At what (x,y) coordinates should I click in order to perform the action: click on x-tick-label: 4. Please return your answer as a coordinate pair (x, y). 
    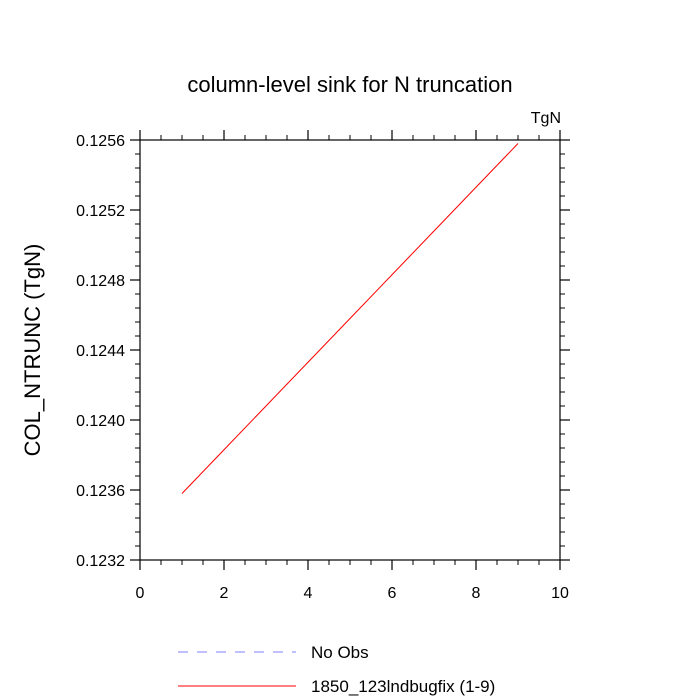
    Looking at the image, I should click on (308, 593).